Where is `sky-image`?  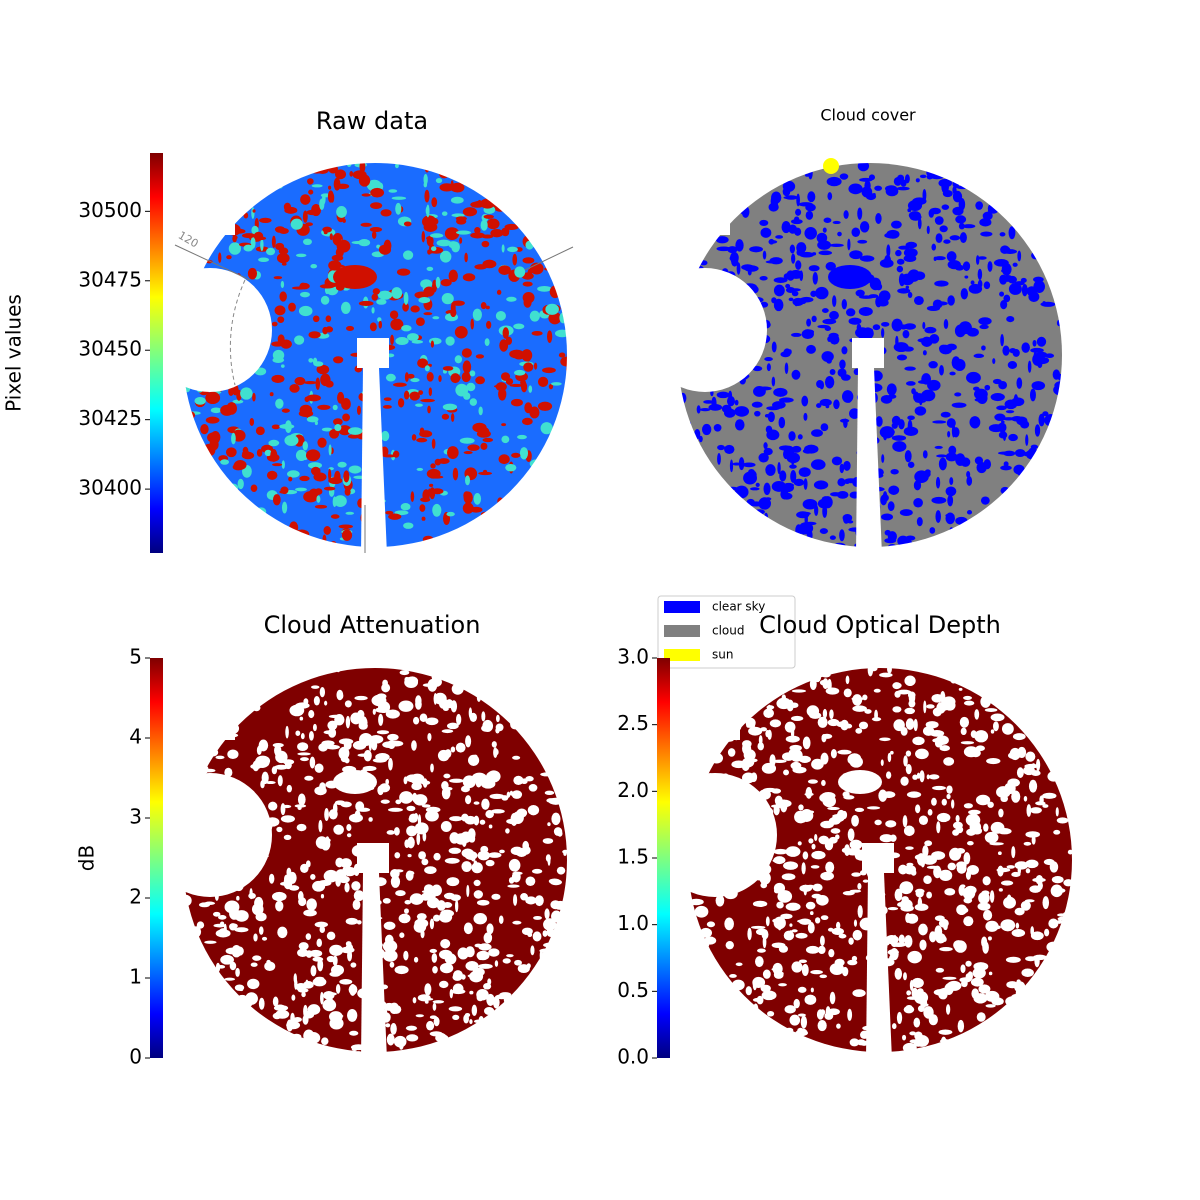 sky-image is located at coordinates (375, 860).